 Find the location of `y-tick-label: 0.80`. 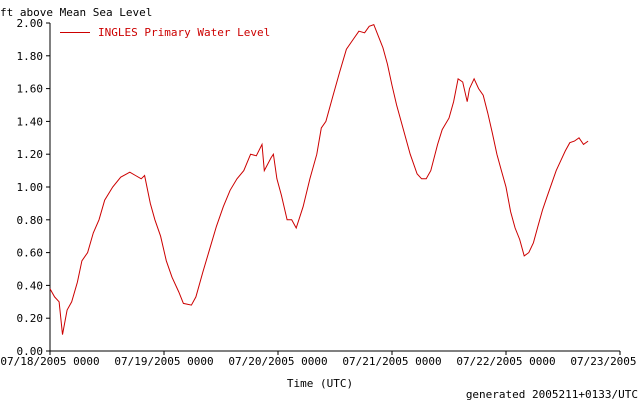

y-tick-label: 0.80 is located at coordinates (30, 220).